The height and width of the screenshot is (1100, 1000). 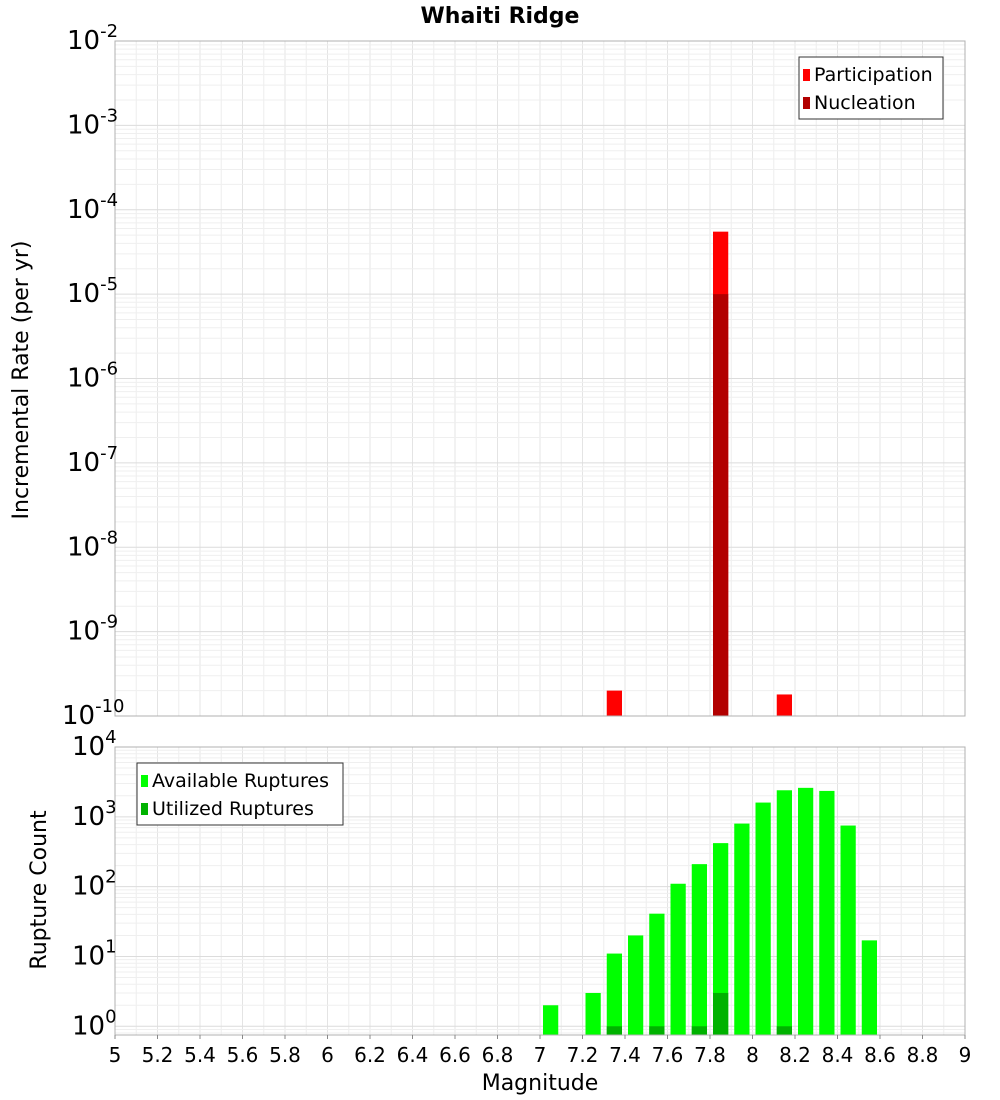 What do you see at coordinates (752, 1055) in the screenshot?
I see `x-tick-label: 8` at bounding box center [752, 1055].